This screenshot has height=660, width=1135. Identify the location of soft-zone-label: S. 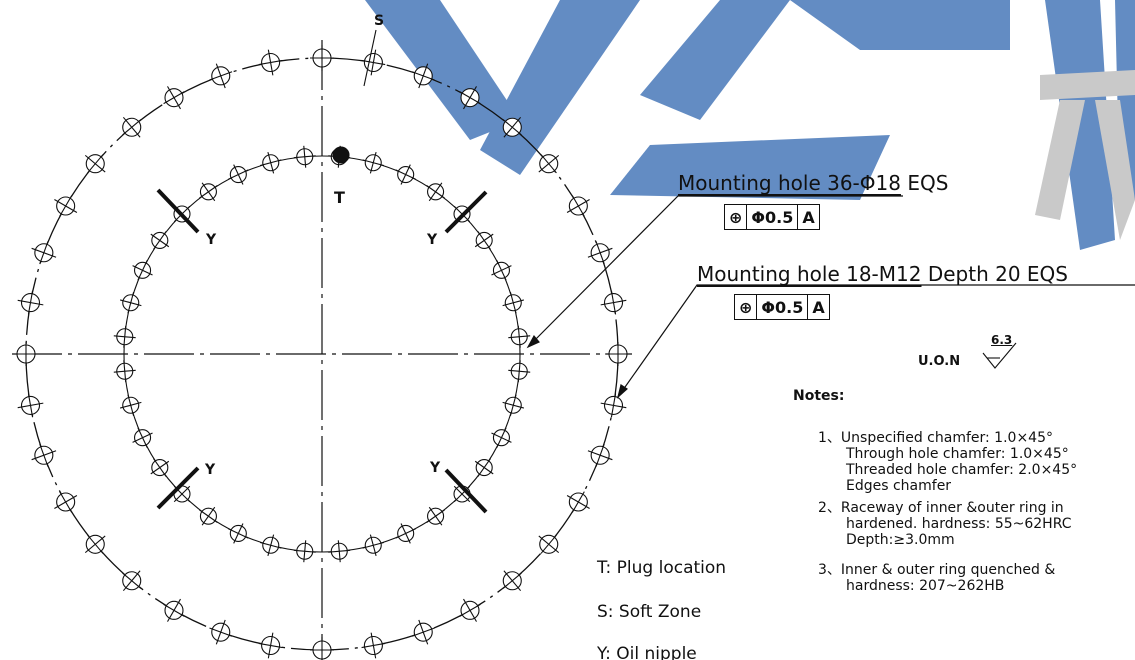
(379, 21).